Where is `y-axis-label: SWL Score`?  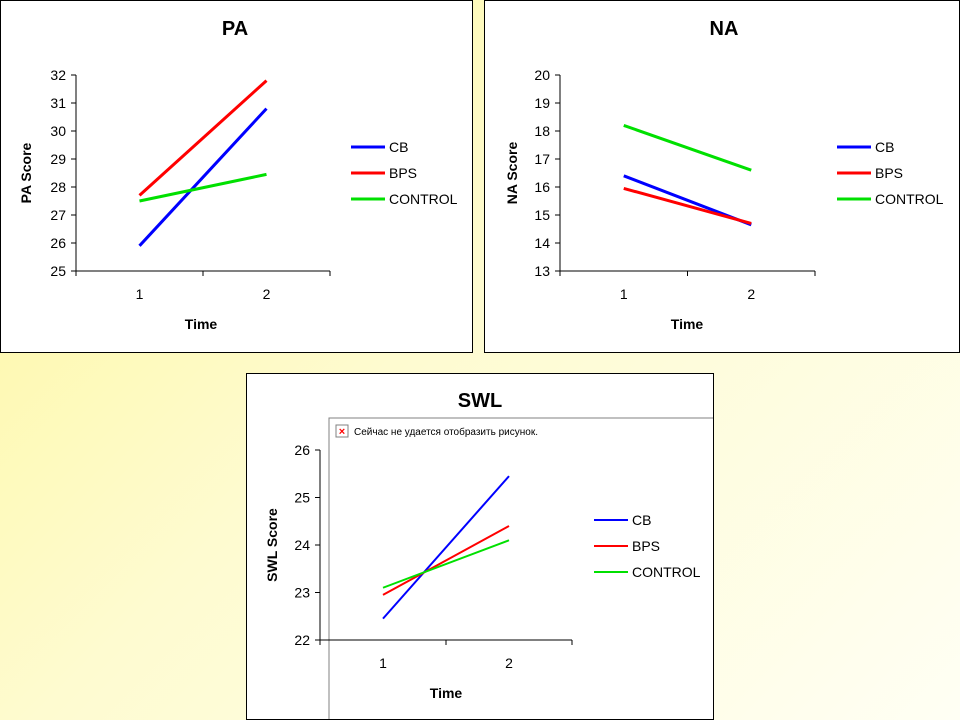 y-axis-label: SWL Score is located at coordinates (272, 545).